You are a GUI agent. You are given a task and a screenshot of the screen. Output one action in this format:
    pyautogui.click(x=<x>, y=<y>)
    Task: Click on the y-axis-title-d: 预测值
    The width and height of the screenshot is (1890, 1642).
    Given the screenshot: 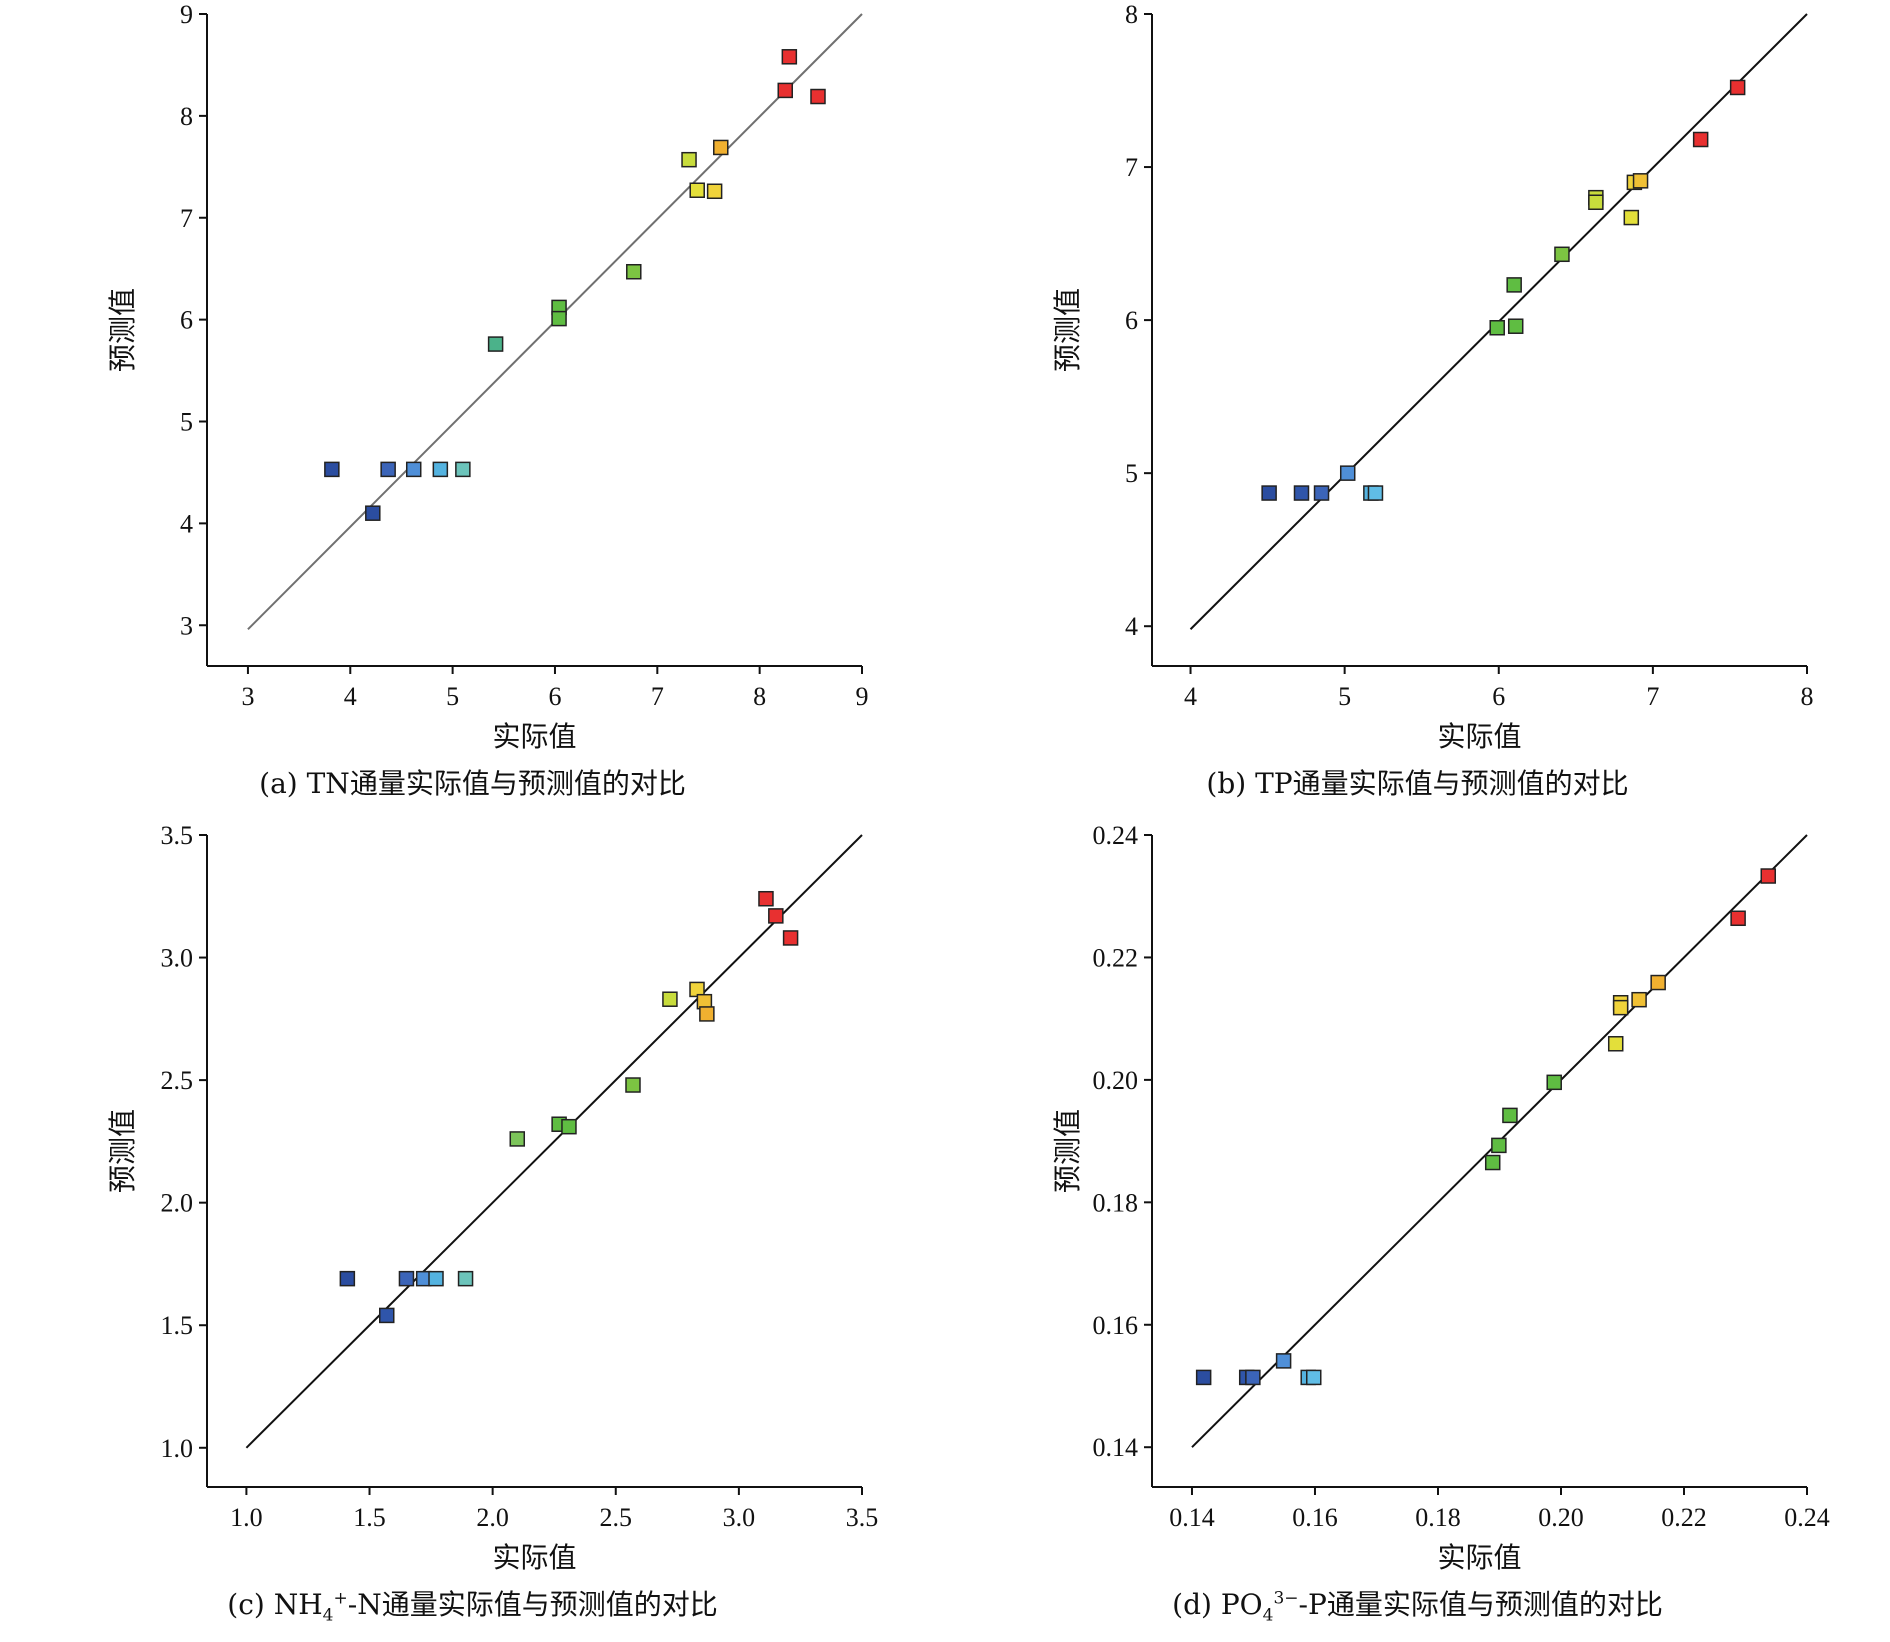 What is the action you would take?
    pyautogui.click(x=1067, y=1151)
    